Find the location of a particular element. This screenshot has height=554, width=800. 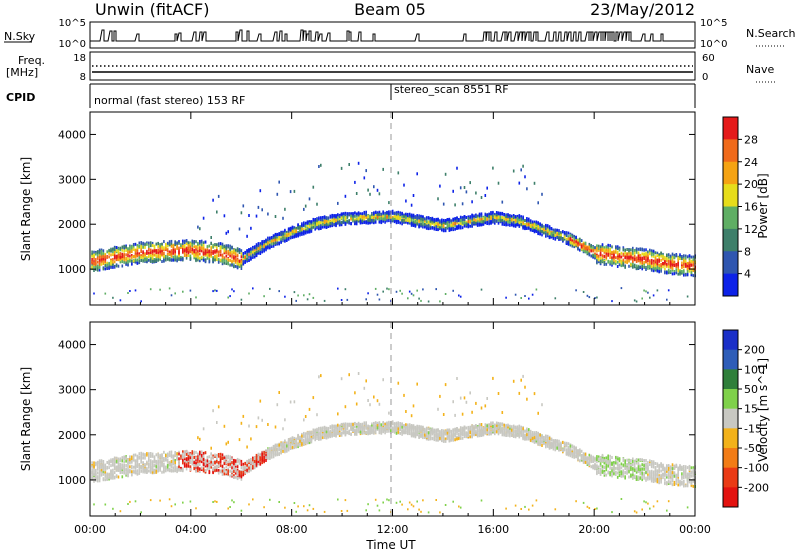

power-colorbar-swatch is located at coordinates (730, 195).